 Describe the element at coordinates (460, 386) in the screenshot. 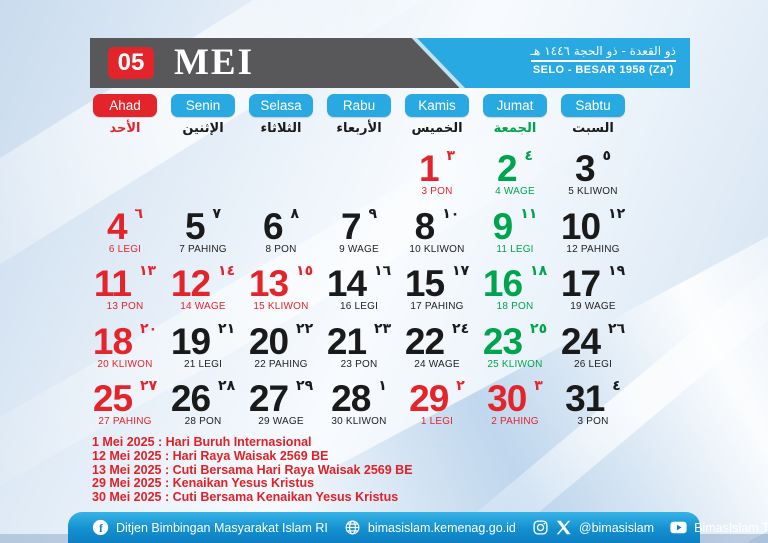

I see `hijri-day-superscript: ٢` at that location.